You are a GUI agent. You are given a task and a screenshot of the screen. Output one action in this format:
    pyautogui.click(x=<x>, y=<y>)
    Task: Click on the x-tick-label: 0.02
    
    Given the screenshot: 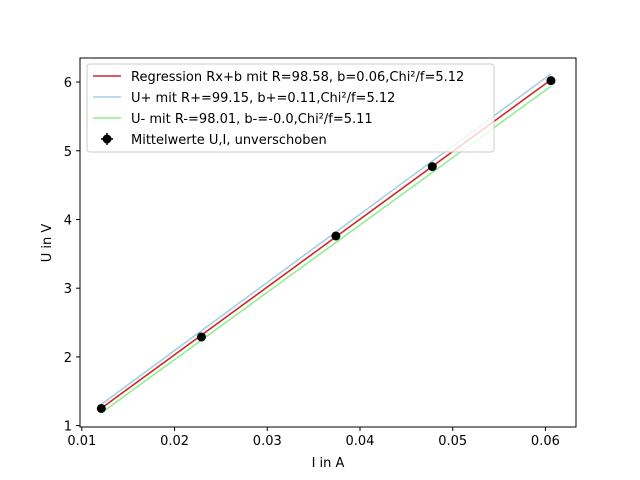 What is the action you would take?
    pyautogui.click(x=174, y=441)
    